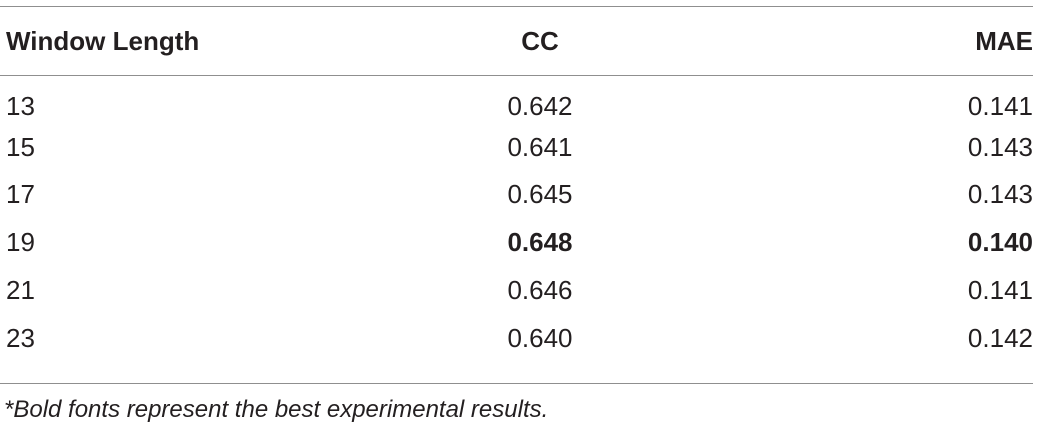 The image size is (1039, 433). I want to click on header-cc: CC, so click(540, 41).